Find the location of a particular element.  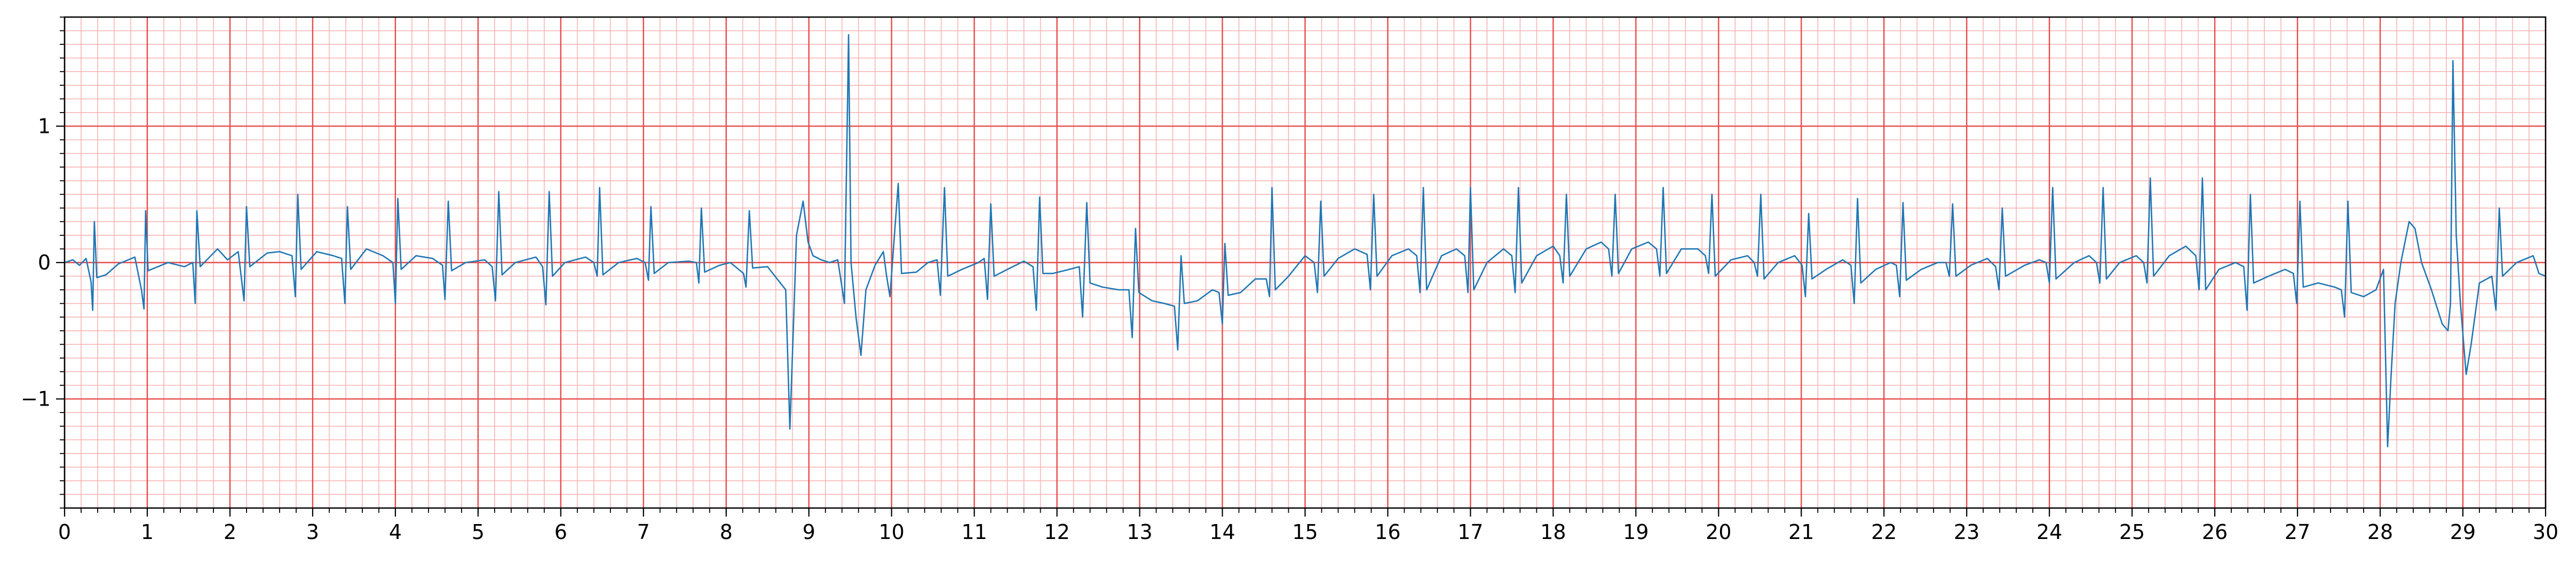

x-tick-label: 26 is located at coordinates (2215, 532).